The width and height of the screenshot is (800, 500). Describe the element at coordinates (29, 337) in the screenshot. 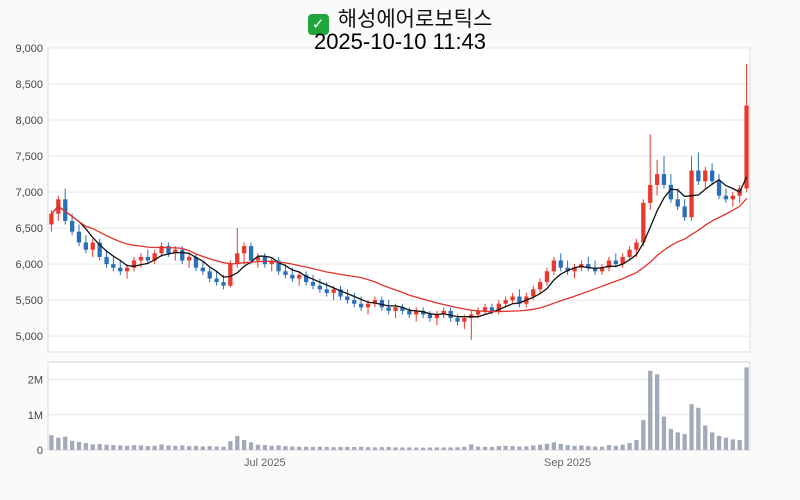

I see `svg-text: 5,000` at that location.